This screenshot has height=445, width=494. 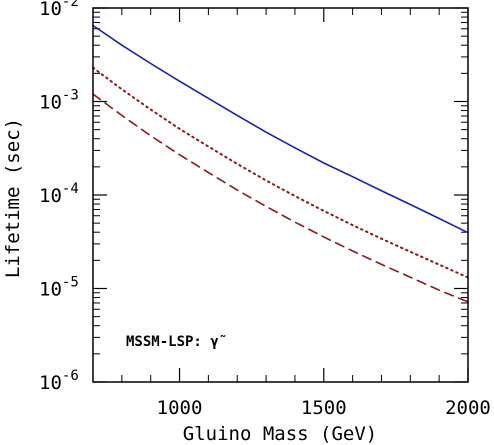 What do you see at coordinates (176, 342) in the screenshot?
I see `annotation-label: MSSM-LSP: γ̃` at bounding box center [176, 342].